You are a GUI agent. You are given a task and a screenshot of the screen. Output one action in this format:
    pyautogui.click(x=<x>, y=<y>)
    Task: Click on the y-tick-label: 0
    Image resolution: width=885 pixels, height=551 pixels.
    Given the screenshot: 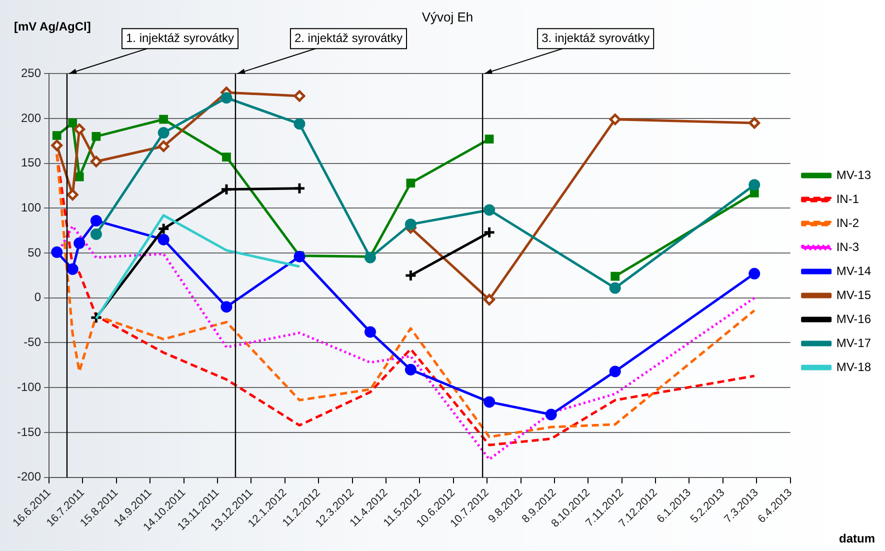 What is the action you would take?
    pyautogui.click(x=38, y=297)
    